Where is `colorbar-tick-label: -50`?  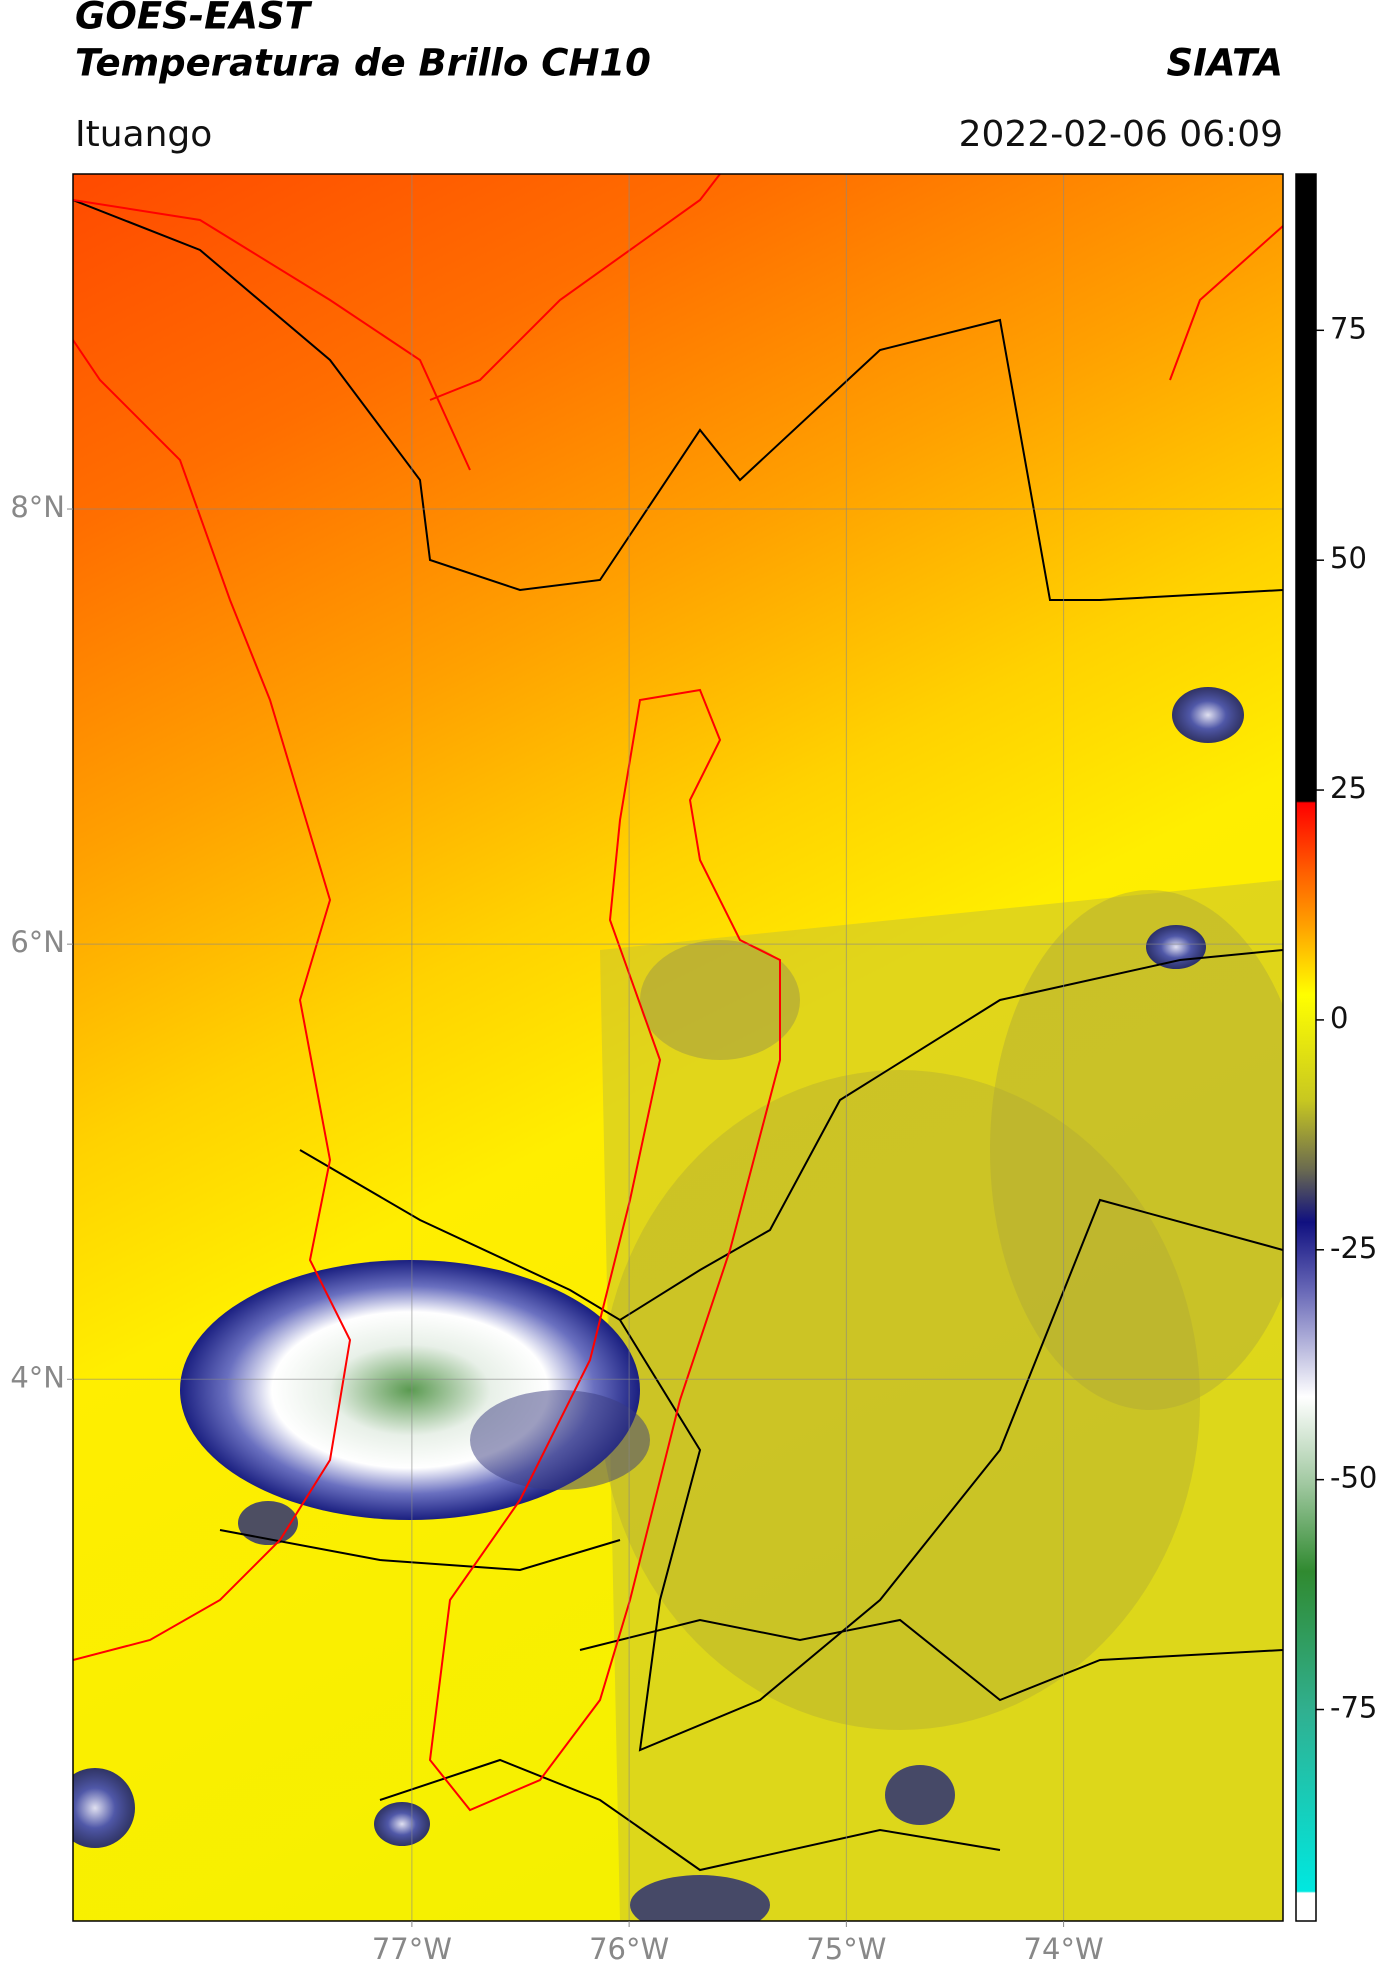 colorbar-tick-label: -50 is located at coordinates (1353, 1478).